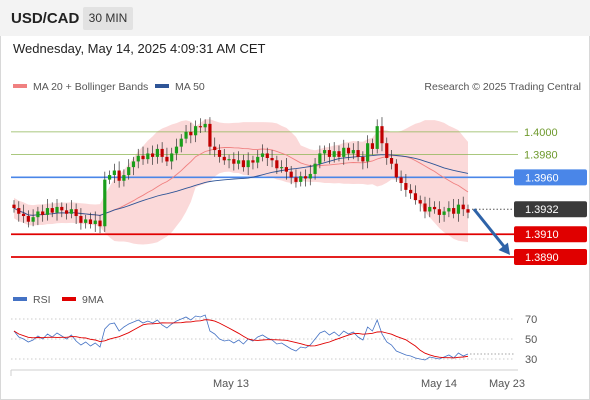  What do you see at coordinates (502, 87) in the screenshot?
I see `research-credit: Research © 2025 Trading Central` at bounding box center [502, 87].